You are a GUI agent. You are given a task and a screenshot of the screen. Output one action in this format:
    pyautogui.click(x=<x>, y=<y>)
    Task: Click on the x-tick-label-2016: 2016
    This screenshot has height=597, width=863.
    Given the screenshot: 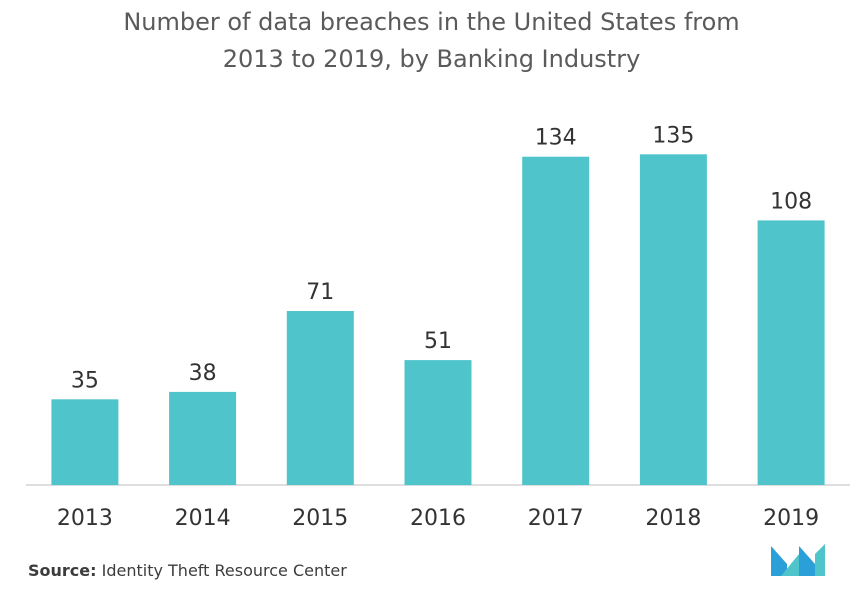 What is the action you would take?
    pyautogui.click(x=438, y=518)
    